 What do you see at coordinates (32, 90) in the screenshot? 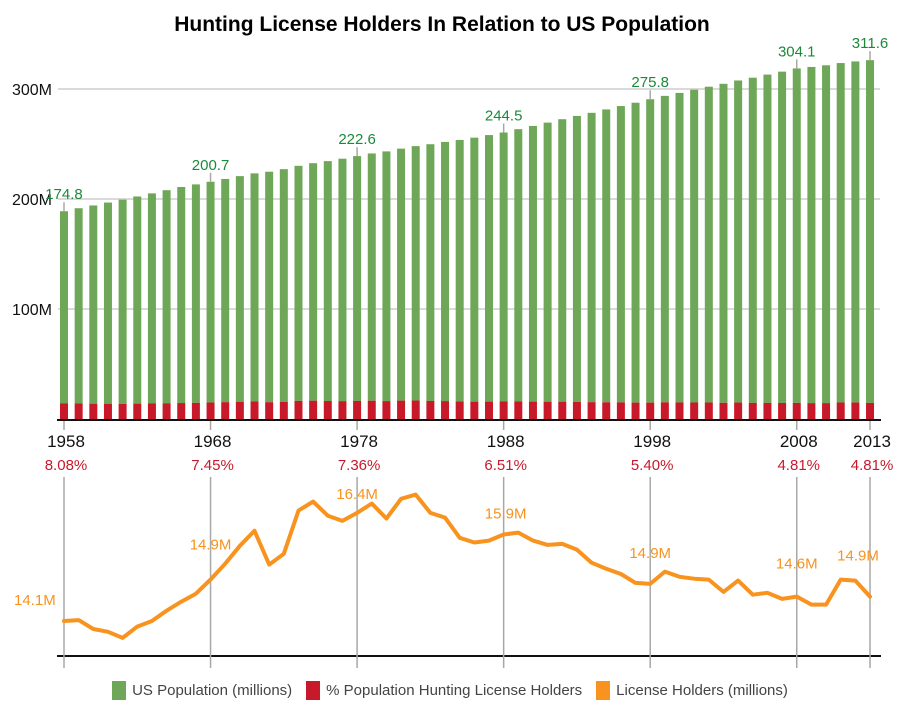
I see `y-tick-label: 300M` at bounding box center [32, 90].